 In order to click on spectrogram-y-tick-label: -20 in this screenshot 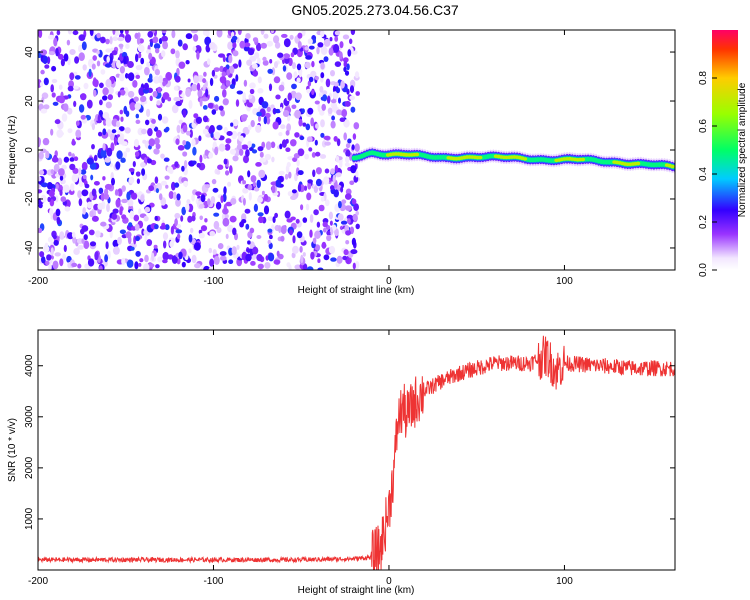, I will do `click(29, 198)`.